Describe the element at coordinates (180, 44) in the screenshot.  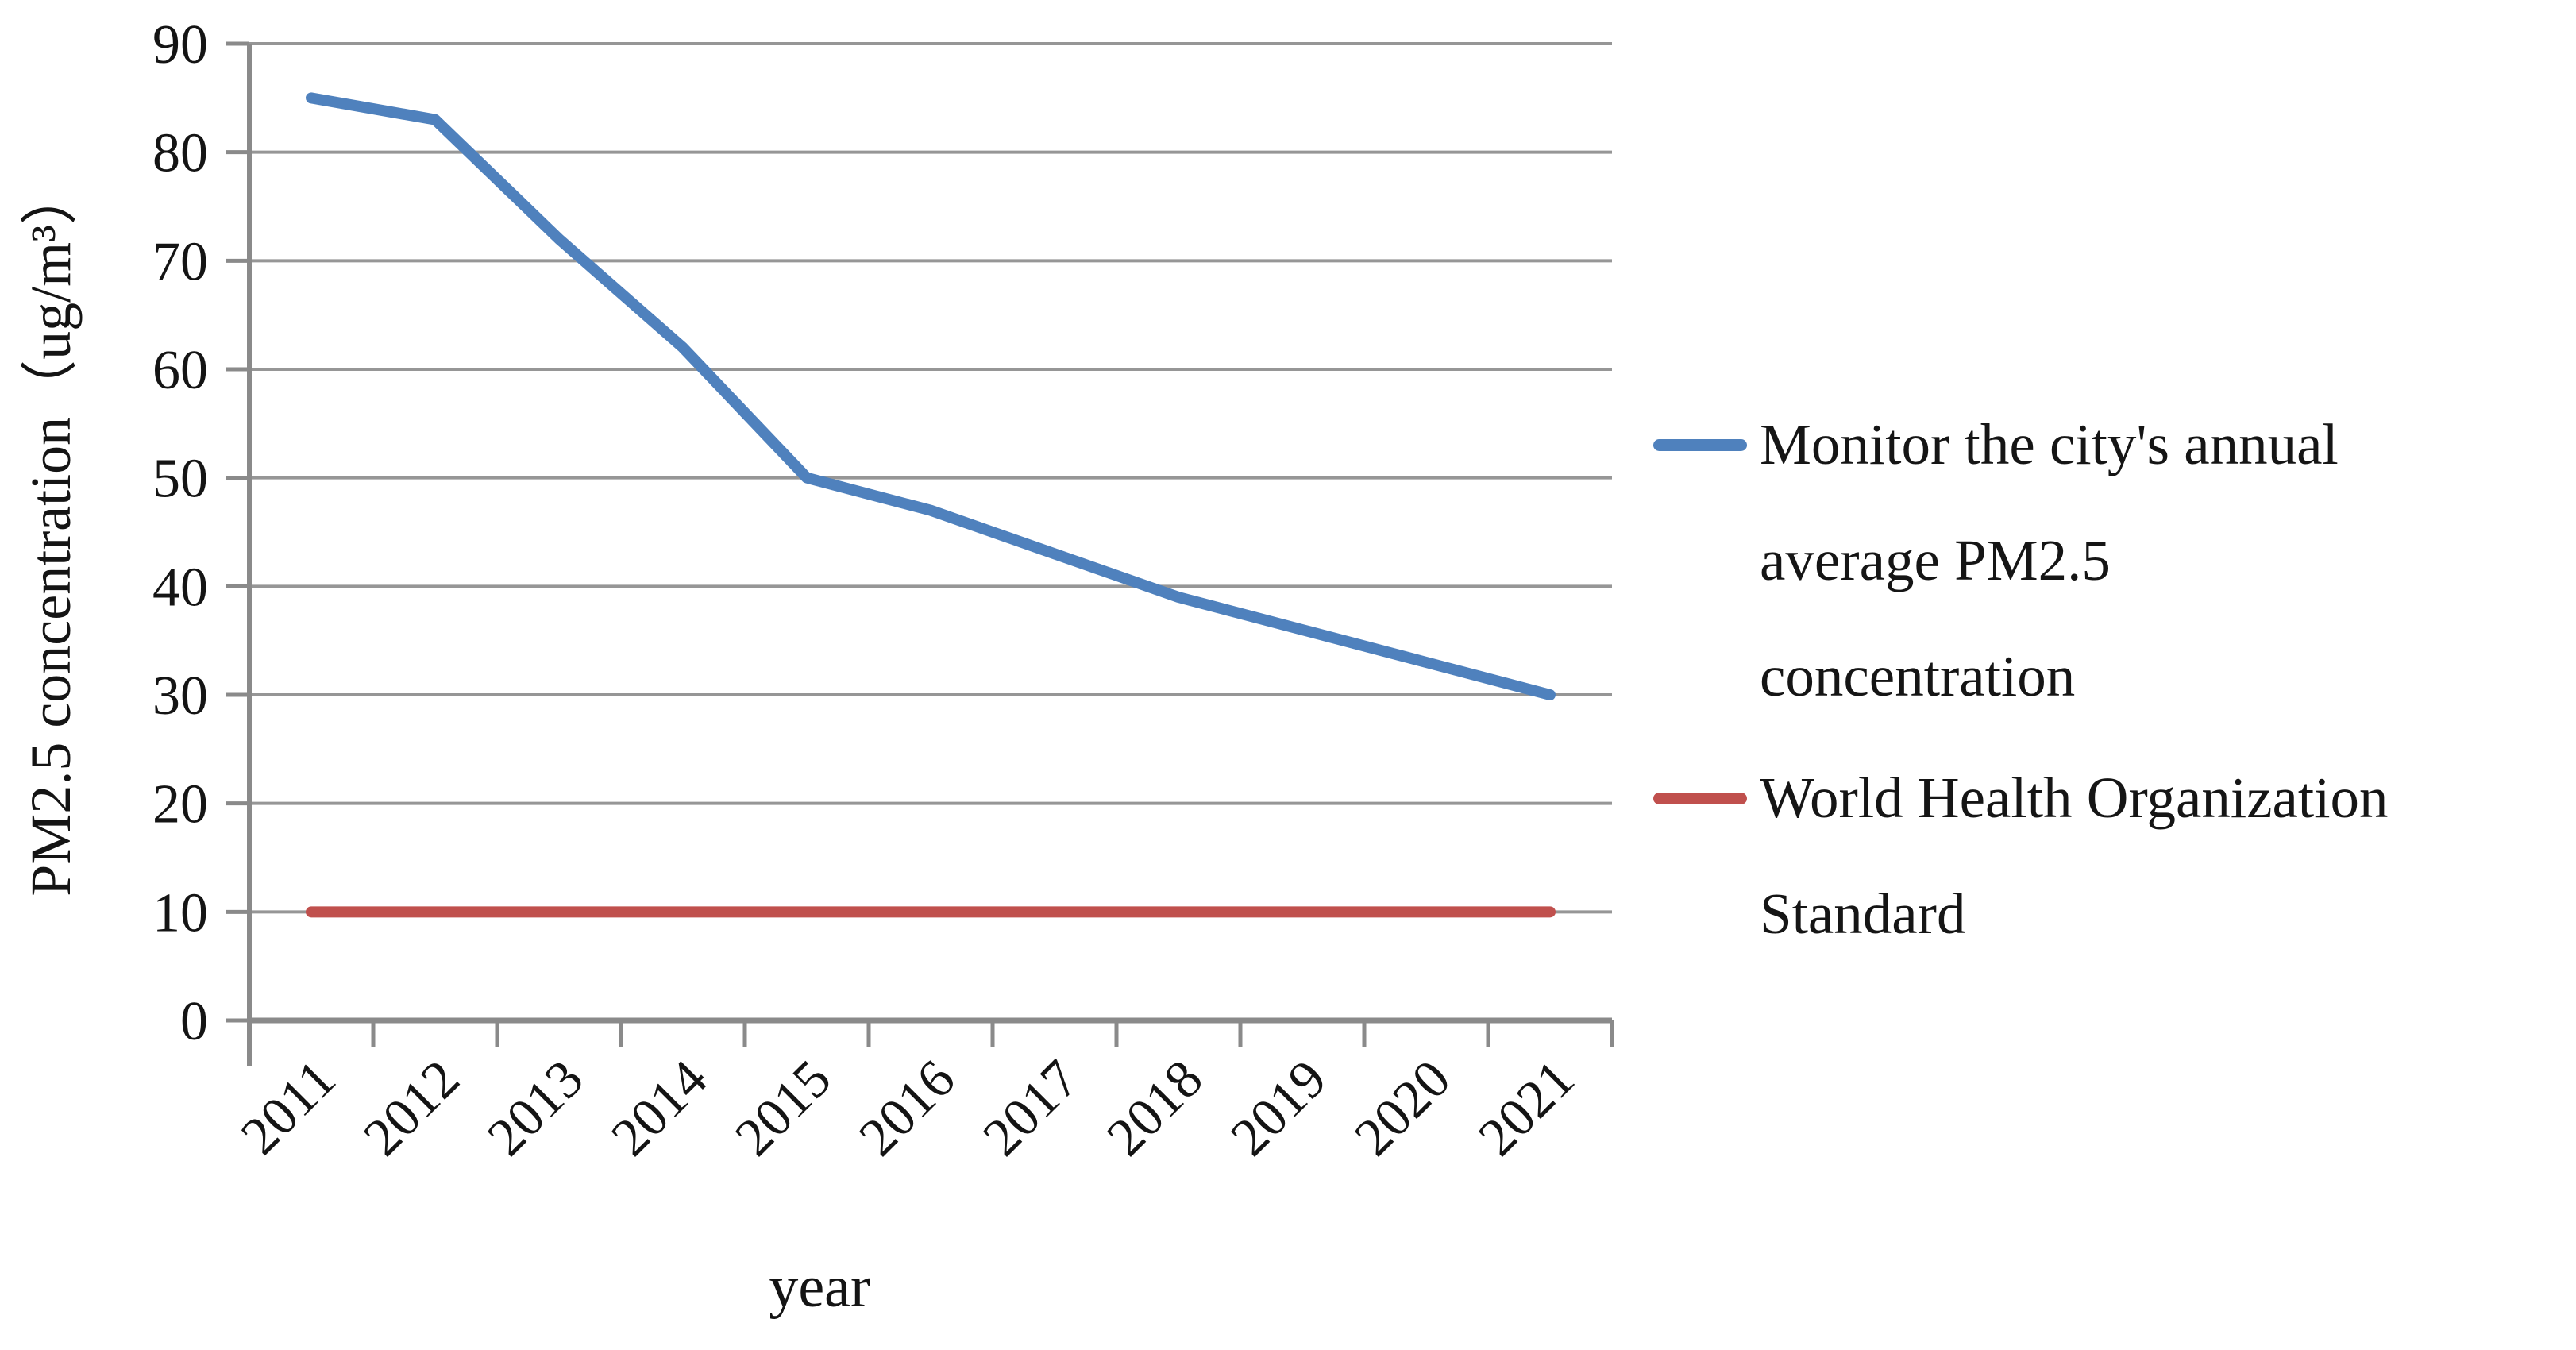
I see `y-tick-label: 90` at that location.